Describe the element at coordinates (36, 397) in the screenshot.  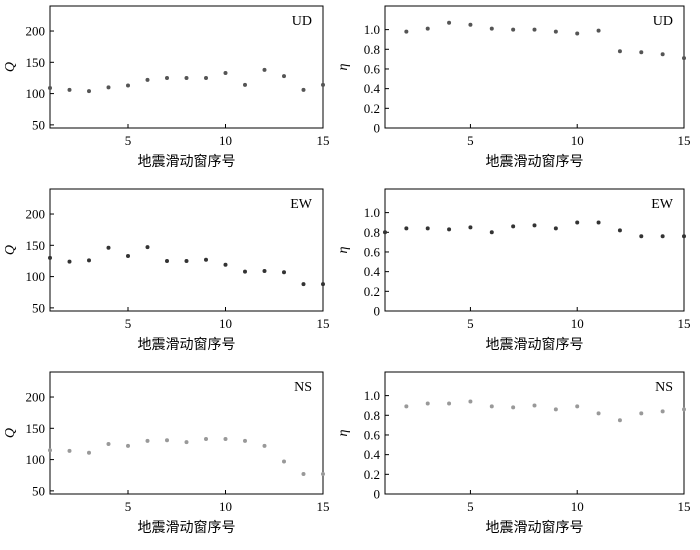
I see `y-tick-label: 200` at that location.